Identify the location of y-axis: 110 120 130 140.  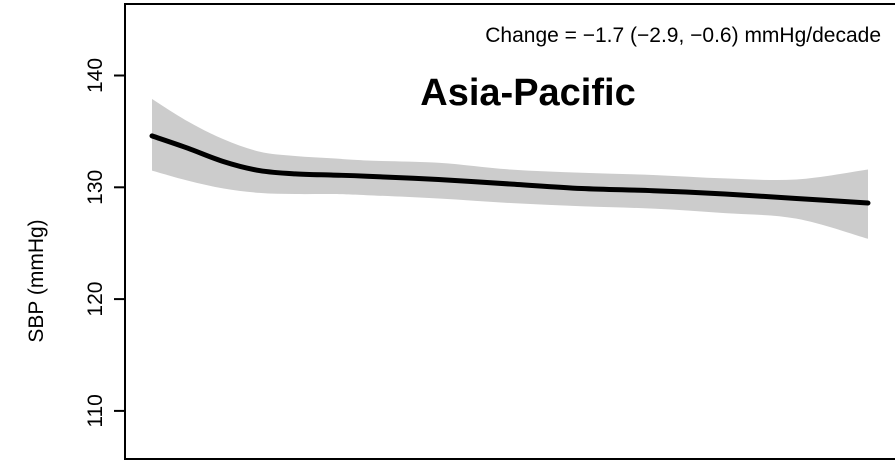
(104, 243).